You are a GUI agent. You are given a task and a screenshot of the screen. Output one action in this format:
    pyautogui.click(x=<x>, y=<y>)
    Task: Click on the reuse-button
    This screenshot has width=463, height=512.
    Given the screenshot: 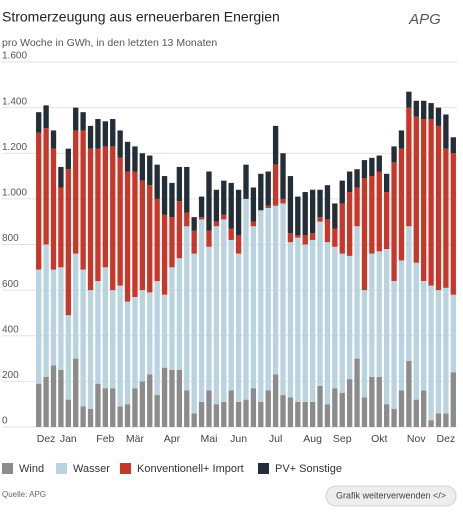 What is the action you would take?
    pyautogui.click(x=391, y=496)
    